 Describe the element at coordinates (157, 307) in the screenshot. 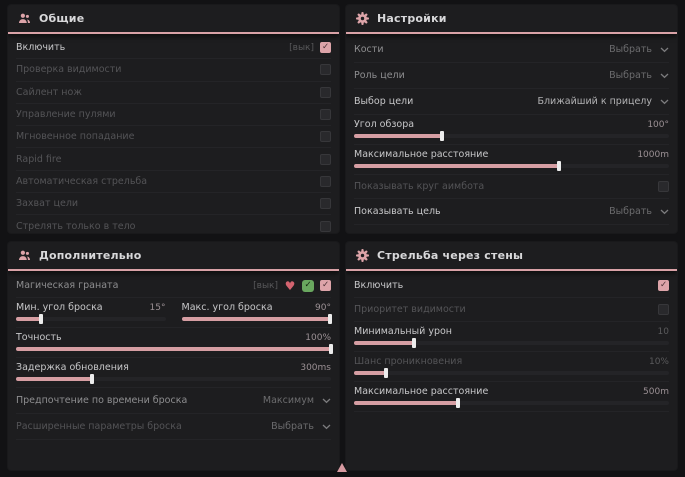

I see `slider-value: 15°` at that location.